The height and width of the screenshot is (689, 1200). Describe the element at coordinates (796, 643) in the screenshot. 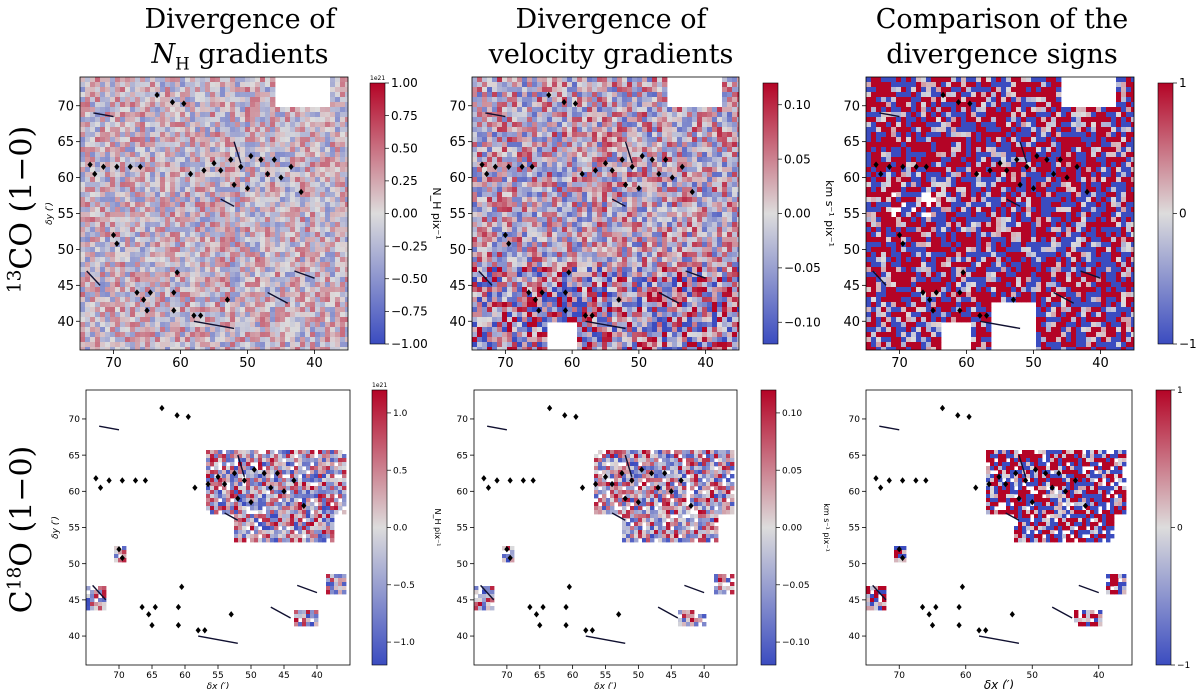

I see `colorbar-tick-label: −0.10` at that location.